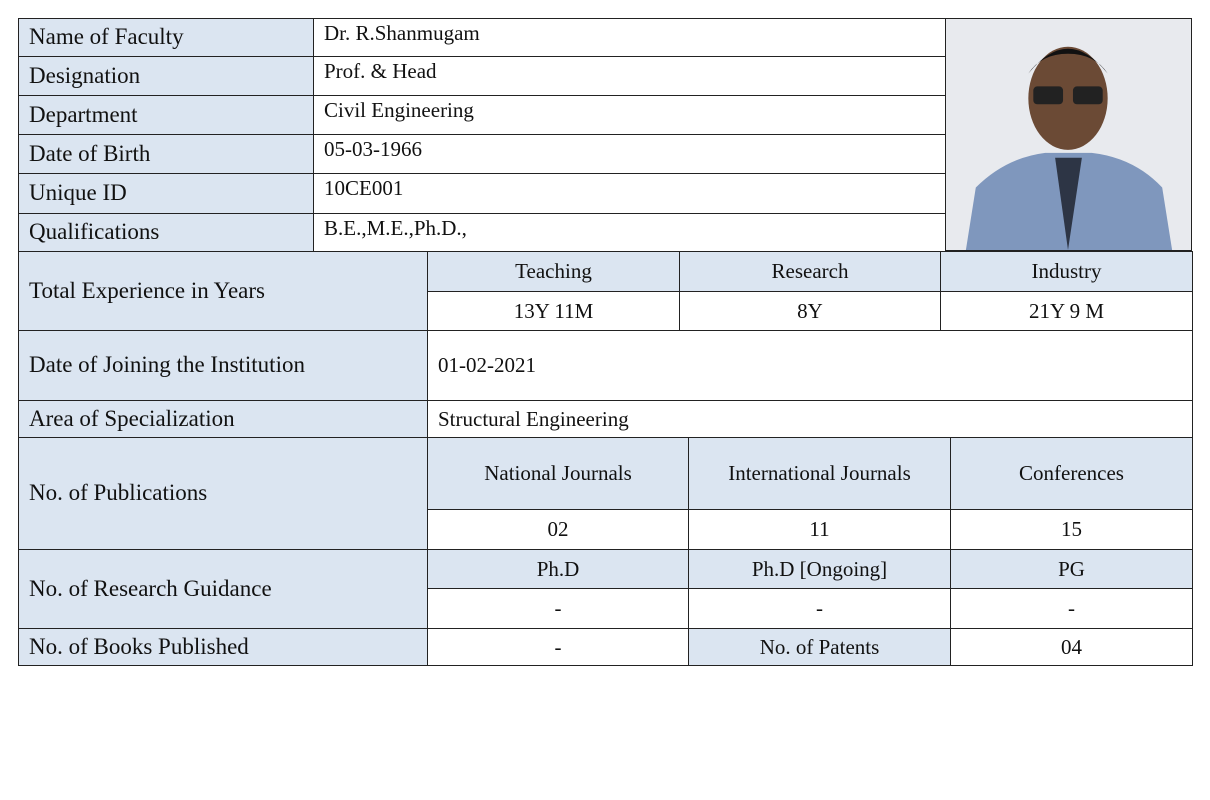 Image resolution: width=1210 pixels, height=800 pixels. I want to click on column-header: No. of Patents, so click(819, 647).